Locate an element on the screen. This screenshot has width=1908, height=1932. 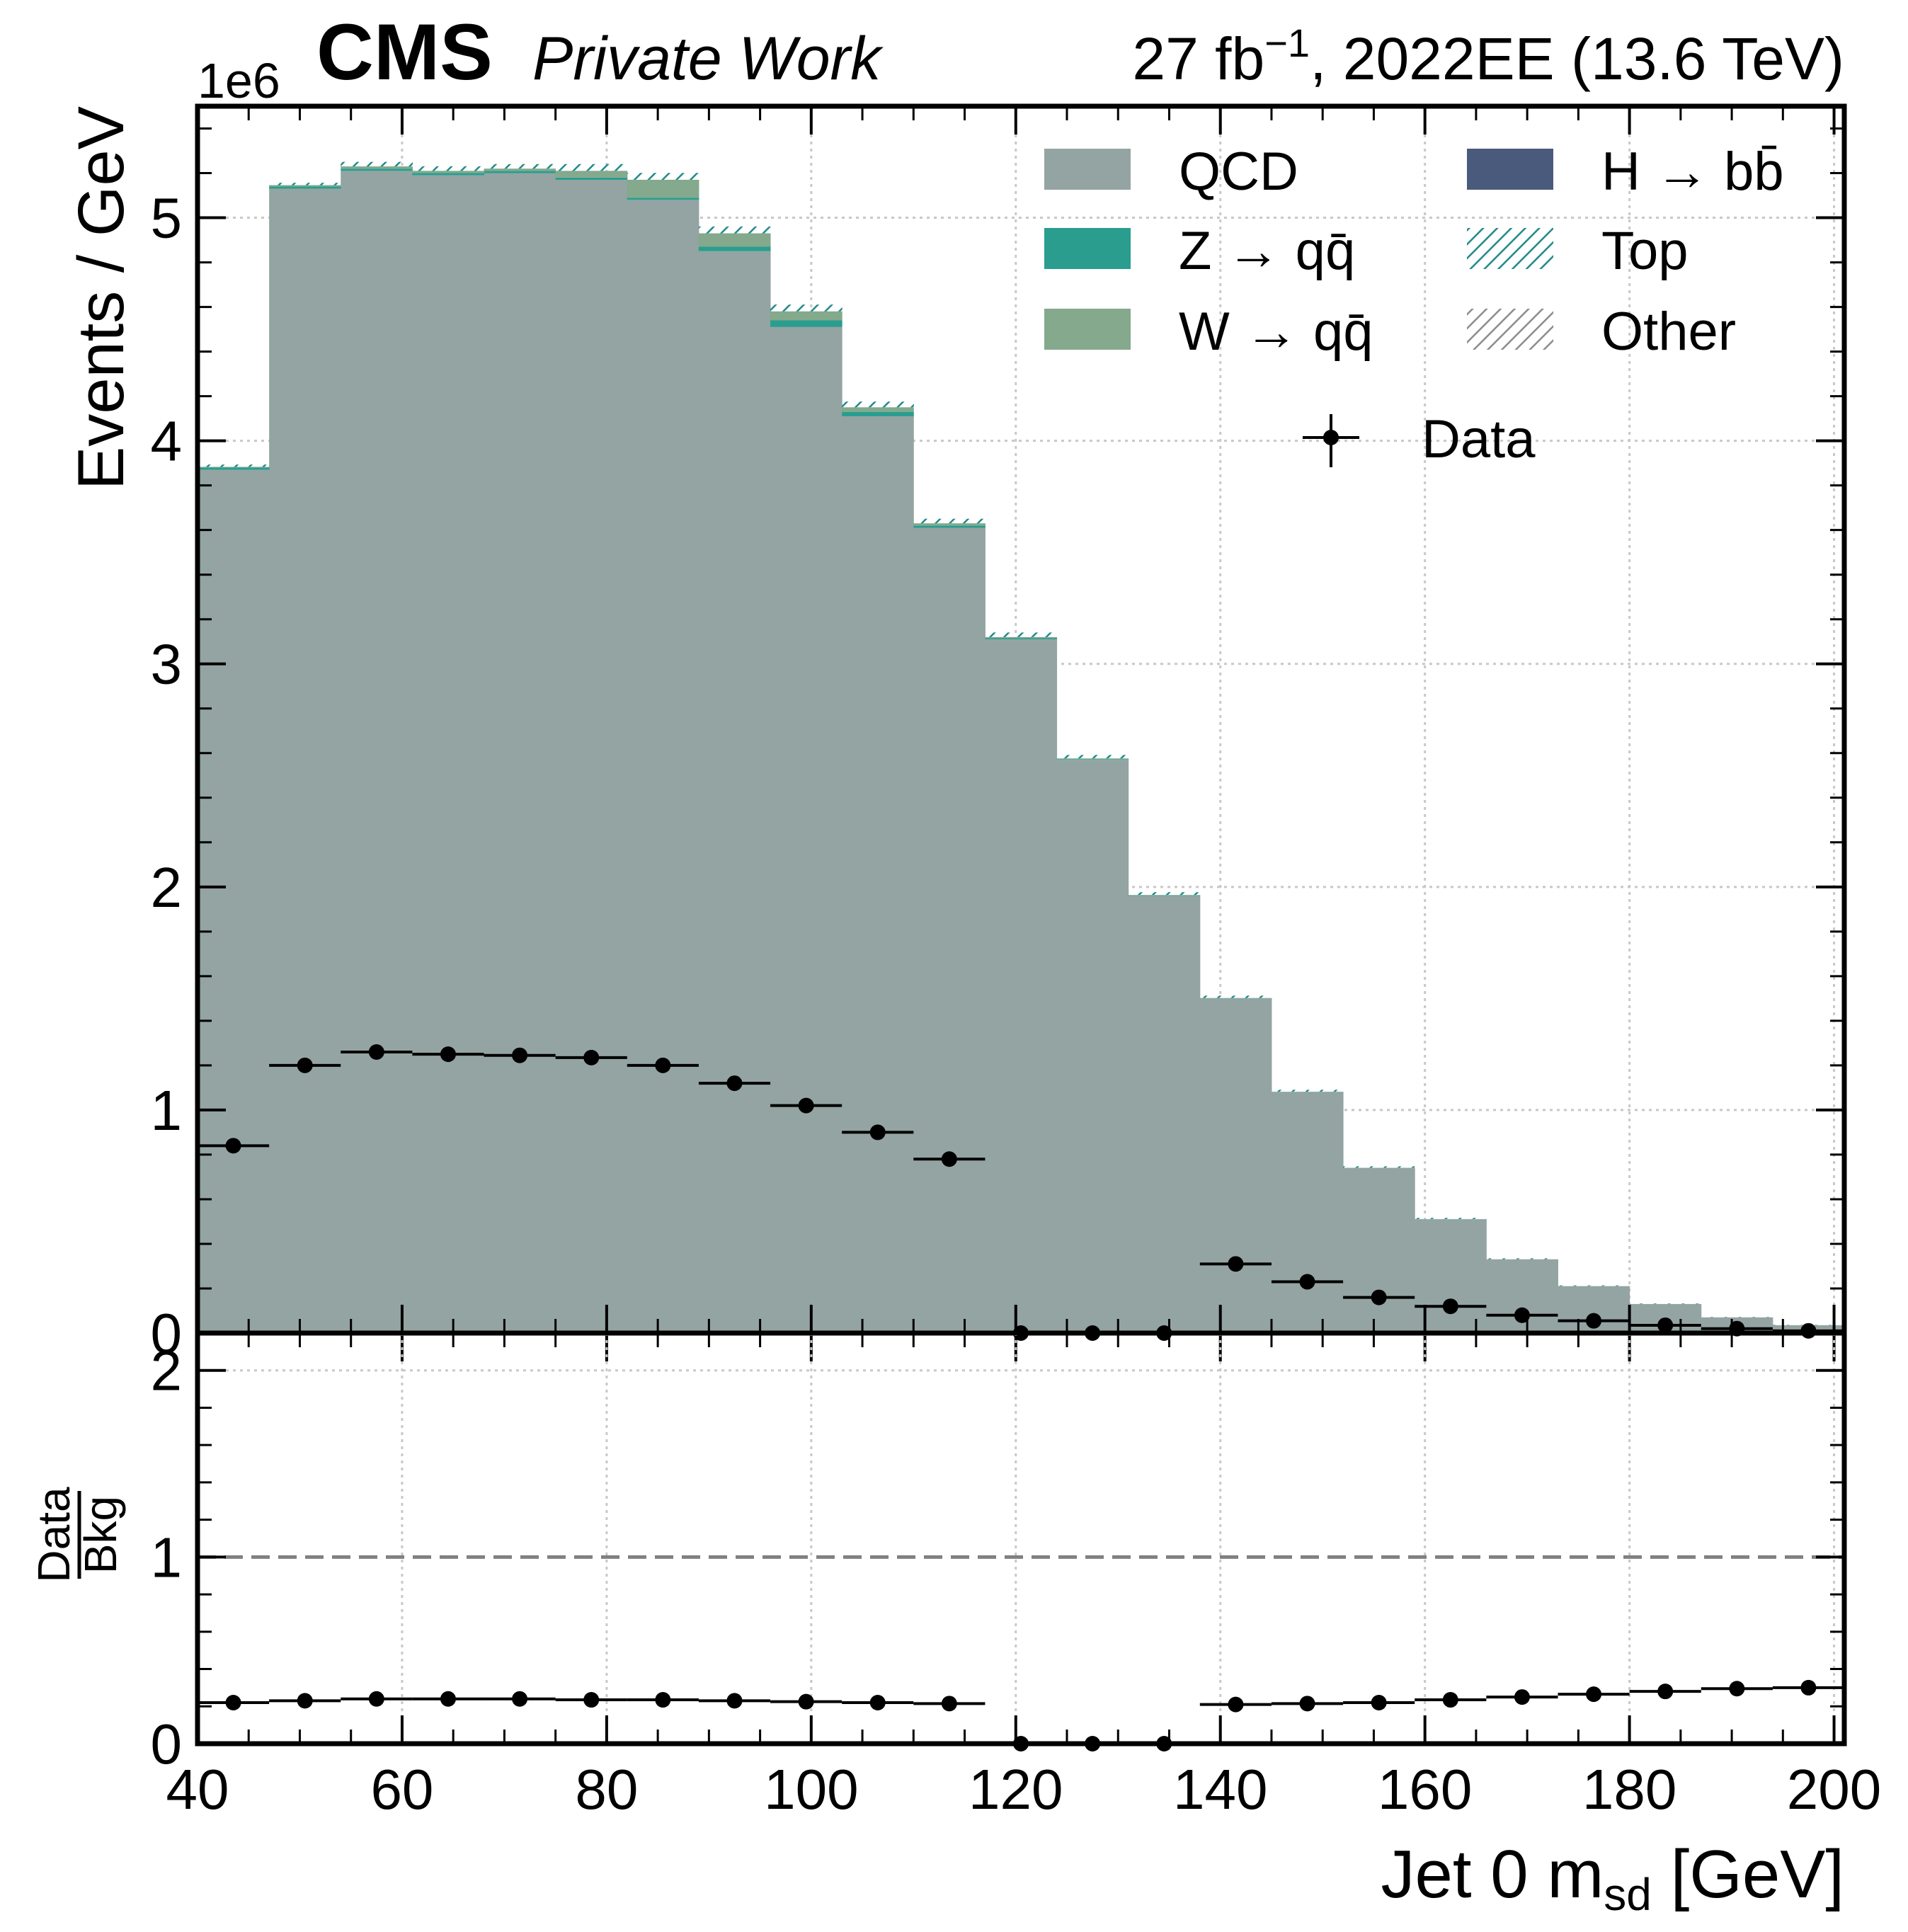
legend-label-qcd: QCD is located at coordinates (1238, 172).